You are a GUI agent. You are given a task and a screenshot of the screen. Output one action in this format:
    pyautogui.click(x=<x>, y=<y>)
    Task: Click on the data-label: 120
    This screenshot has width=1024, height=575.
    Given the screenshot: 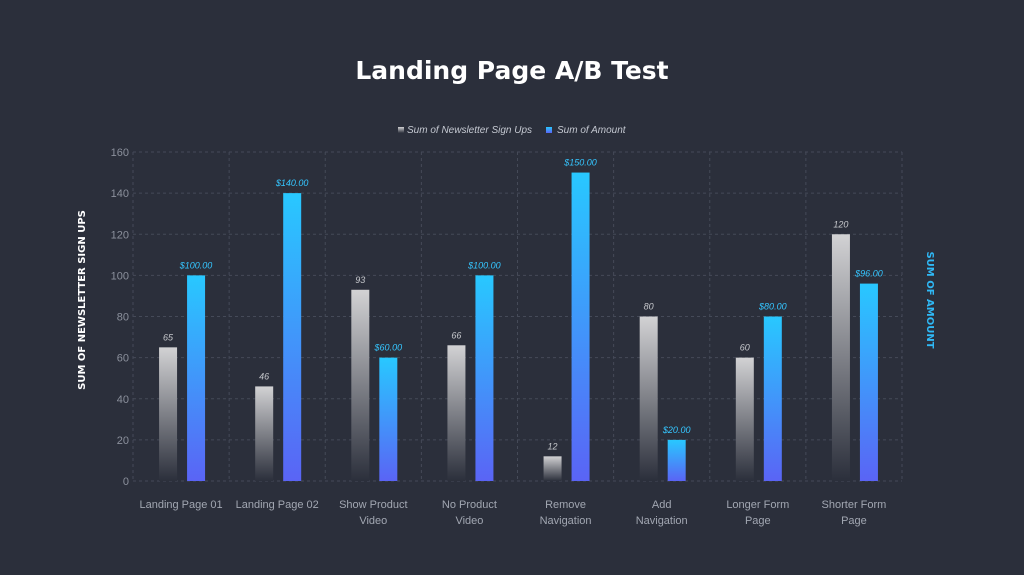 What is the action you would take?
    pyautogui.click(x=840, y=224)
    